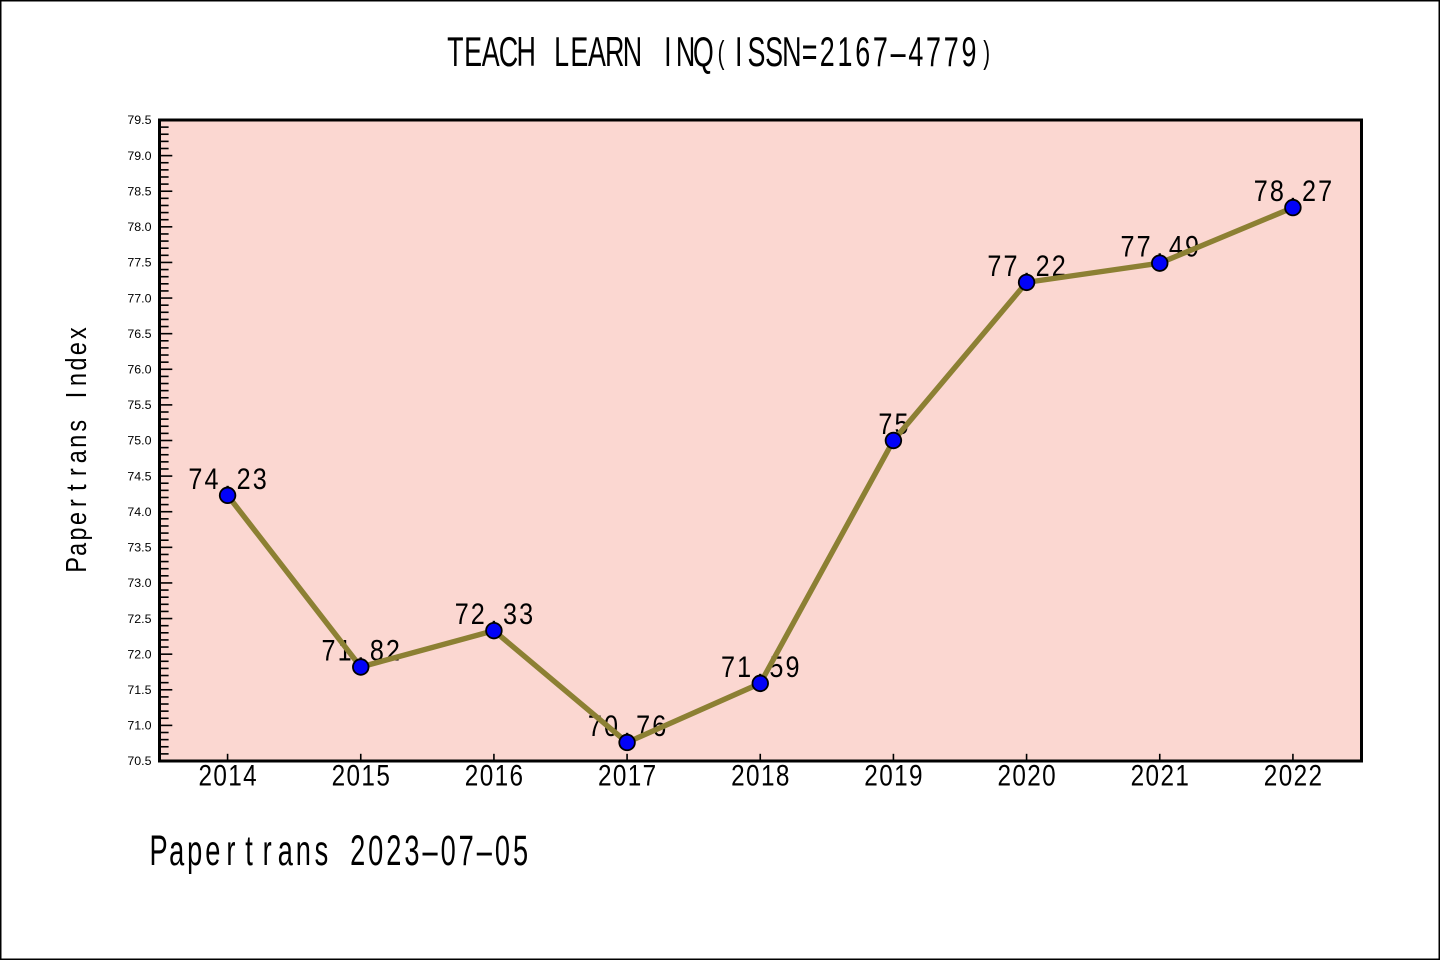 The image size is (1440, 965). I want to click on svg-text: 2017, so click(627, 775).